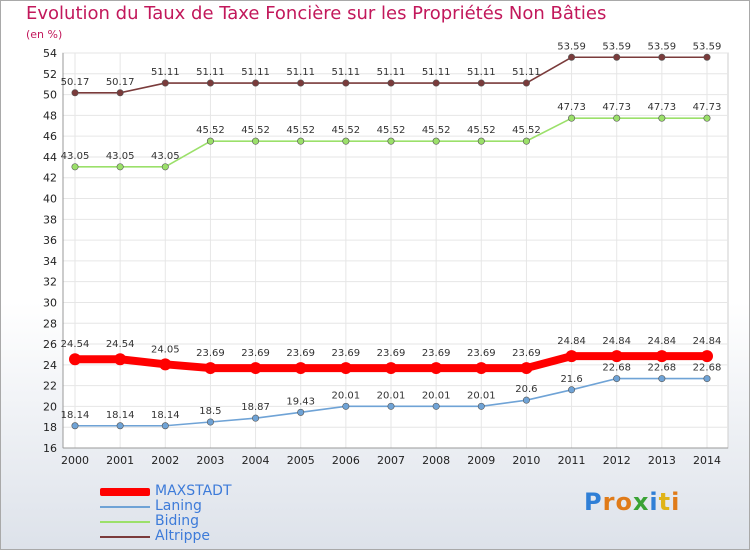  I want to click on x-tick-label: 2008, so click(436, 460).